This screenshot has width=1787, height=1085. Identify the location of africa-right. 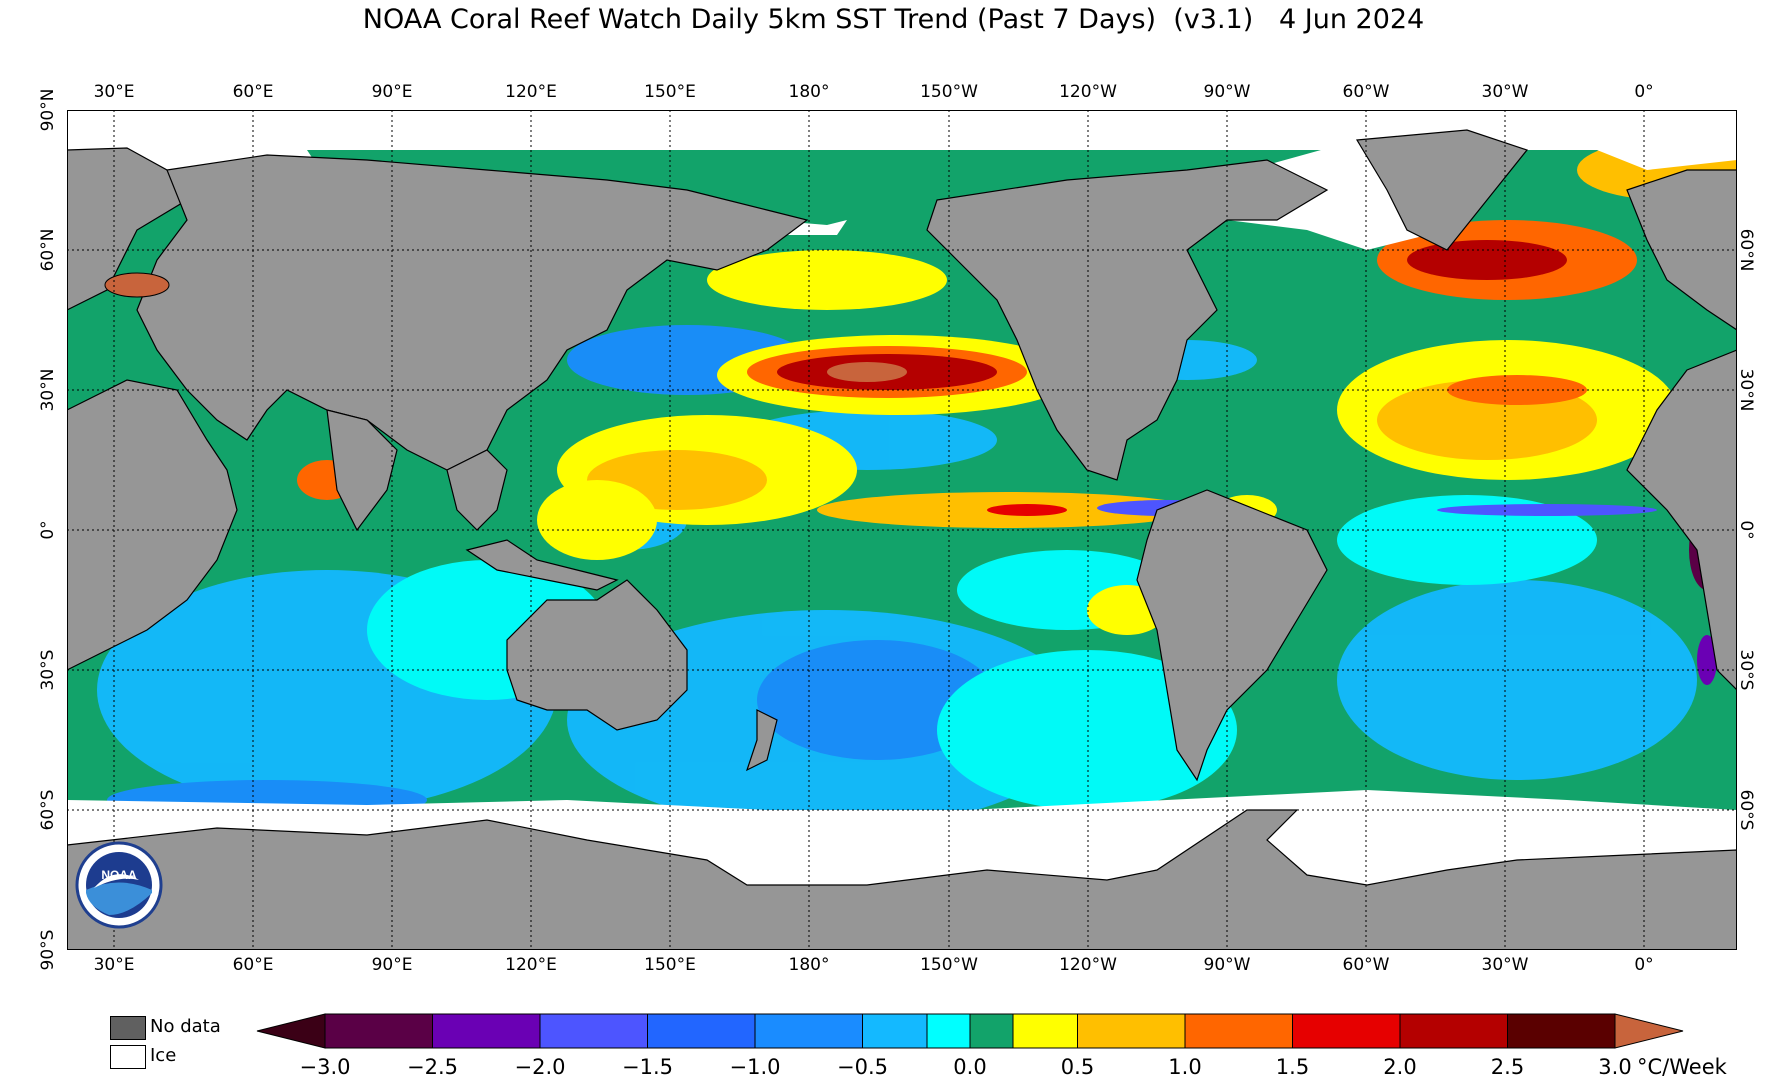
(1681, 520).